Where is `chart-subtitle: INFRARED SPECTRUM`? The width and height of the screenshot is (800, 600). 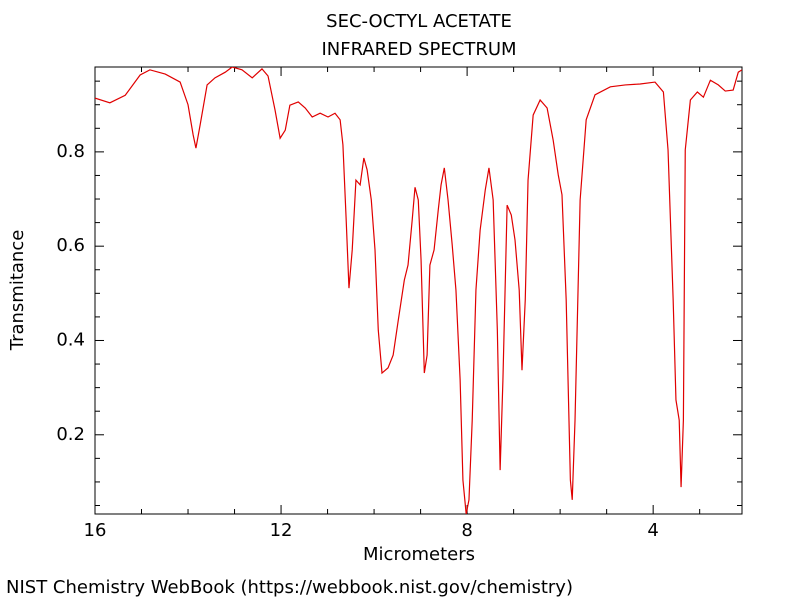 chart-subtitle: INFRARED SPECTRUM is located at coordinates (418, 49).